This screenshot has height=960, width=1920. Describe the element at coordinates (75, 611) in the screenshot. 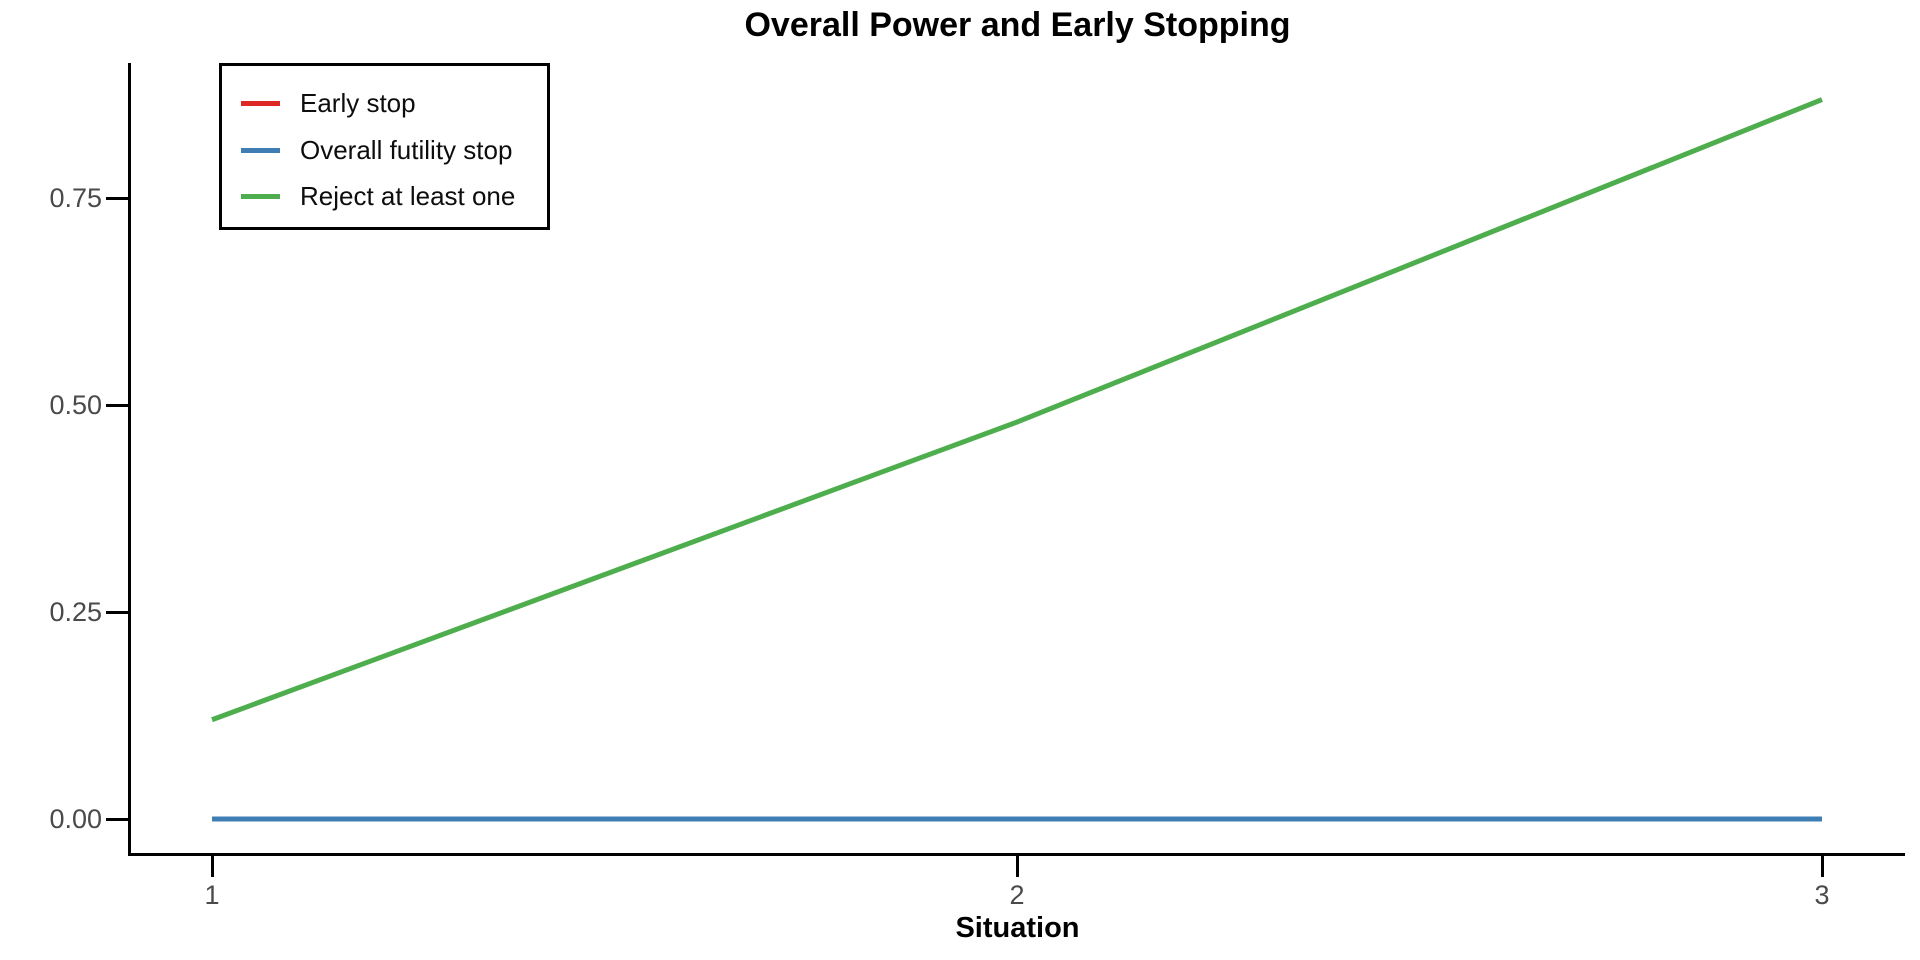

I see `y-tick-label: 0.25` at that location.